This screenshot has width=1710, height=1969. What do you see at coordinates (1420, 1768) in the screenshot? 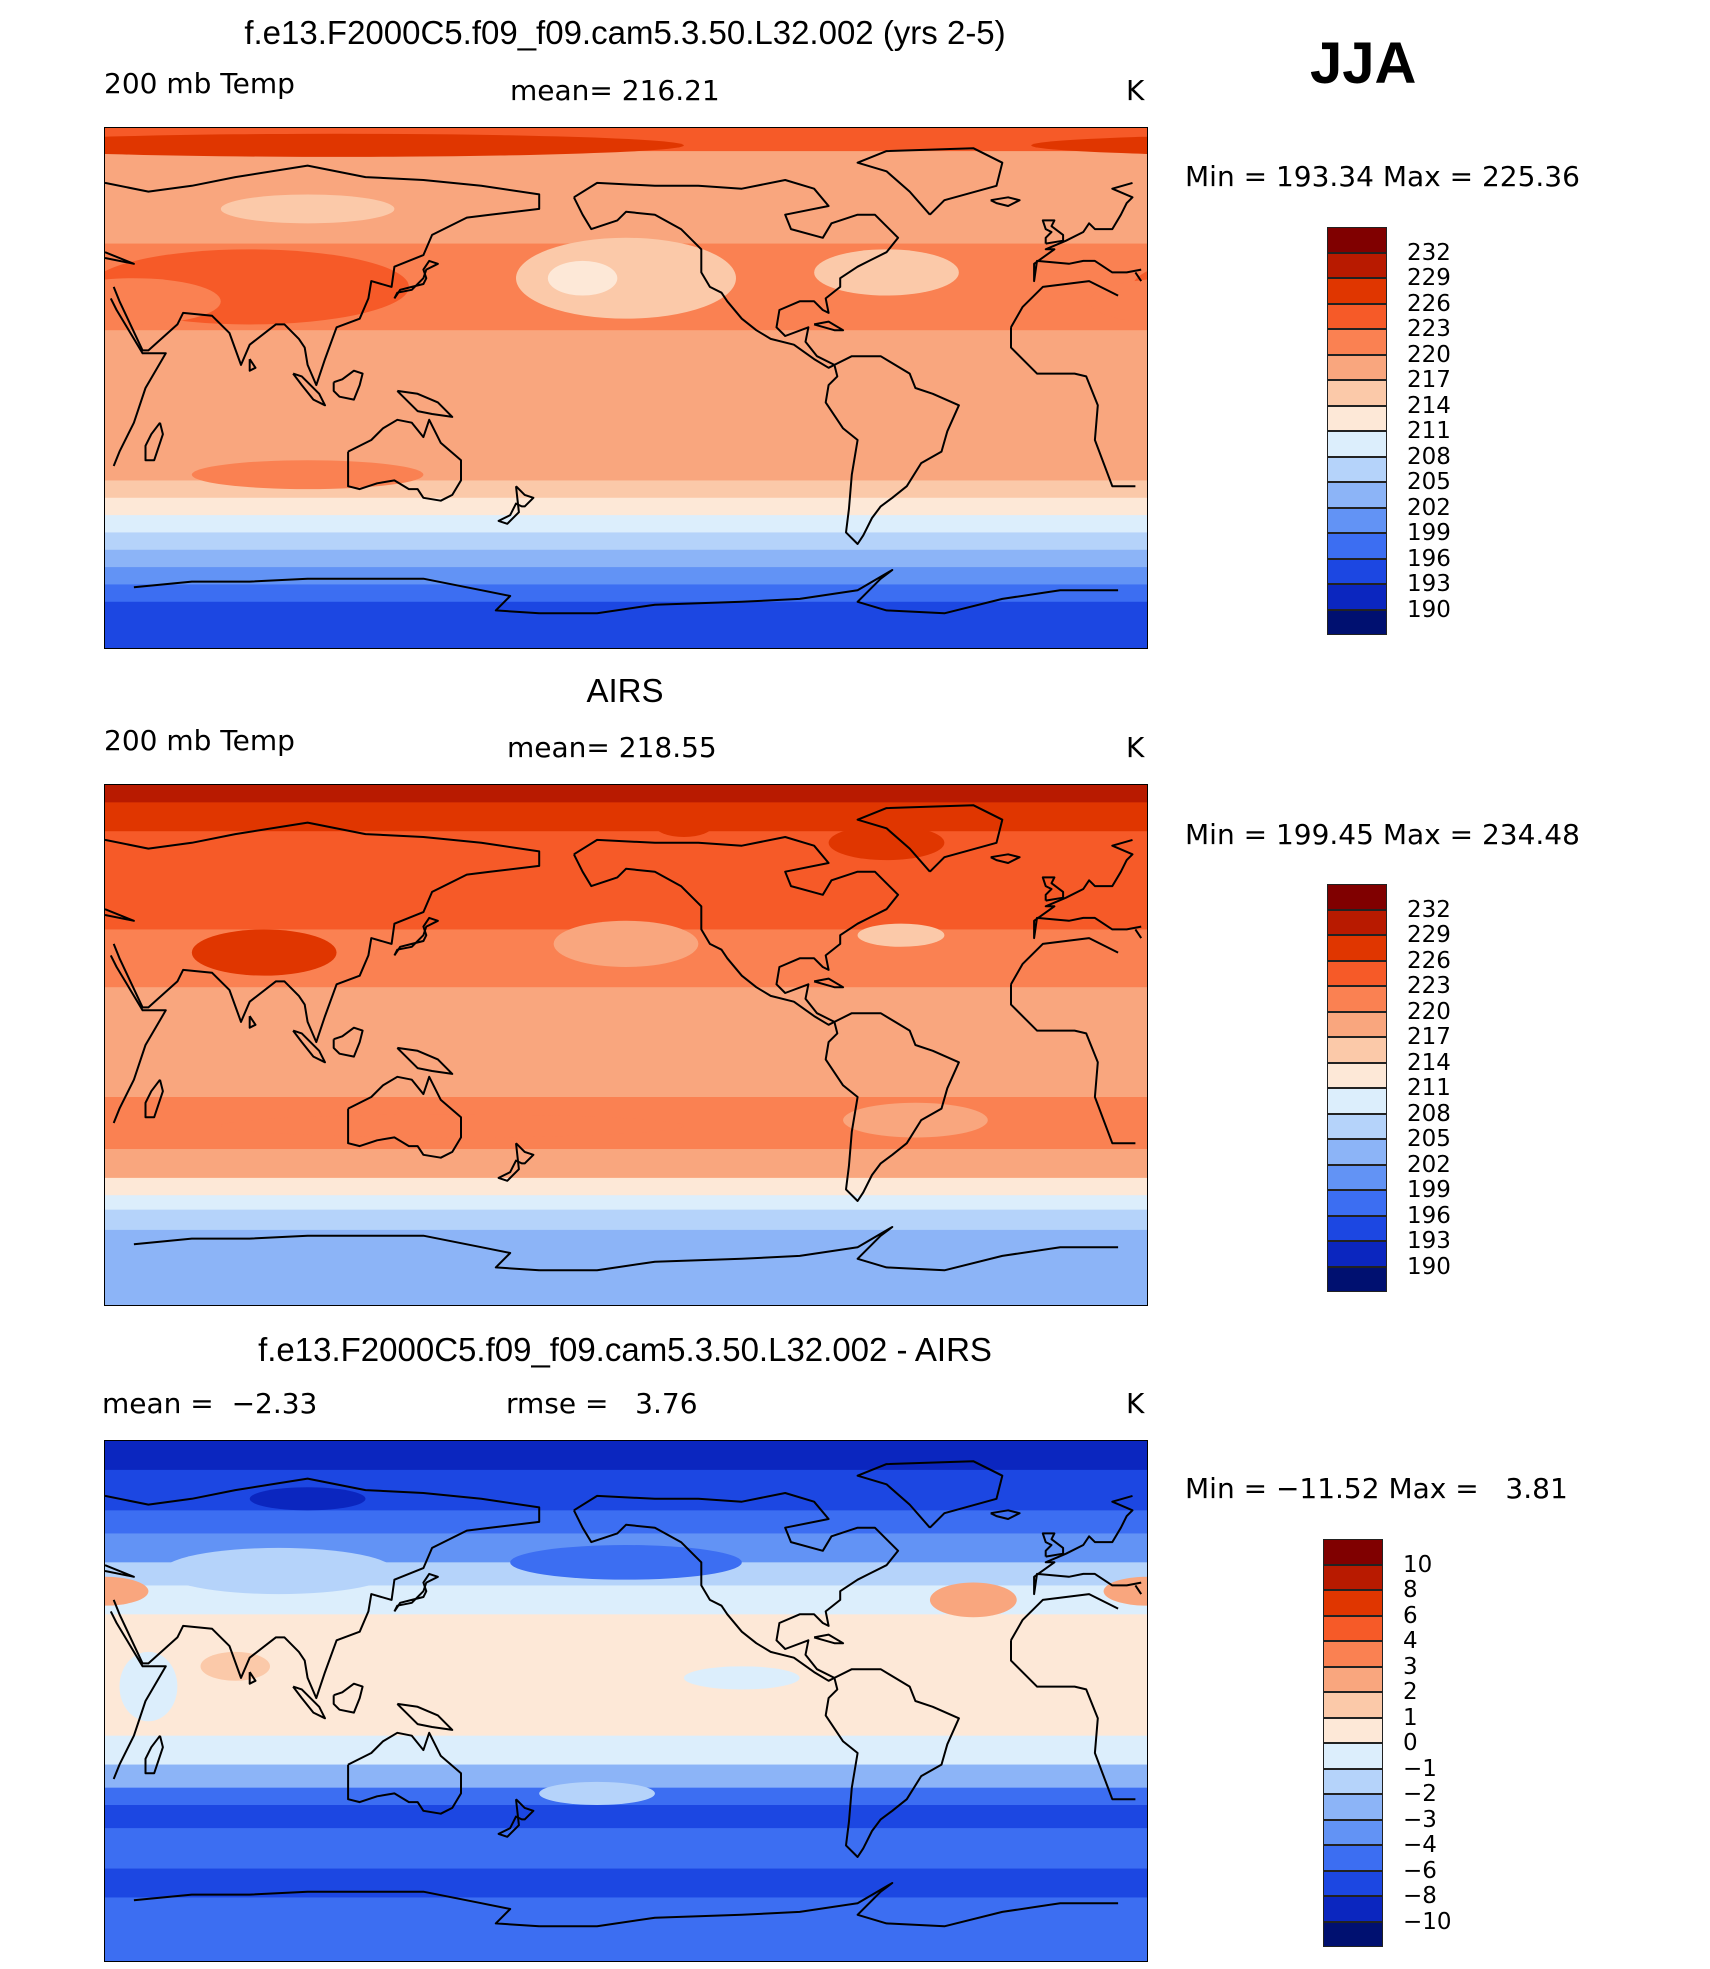
I see `colorbar-tick-label: −1` at bounding box center [1420, 1768].